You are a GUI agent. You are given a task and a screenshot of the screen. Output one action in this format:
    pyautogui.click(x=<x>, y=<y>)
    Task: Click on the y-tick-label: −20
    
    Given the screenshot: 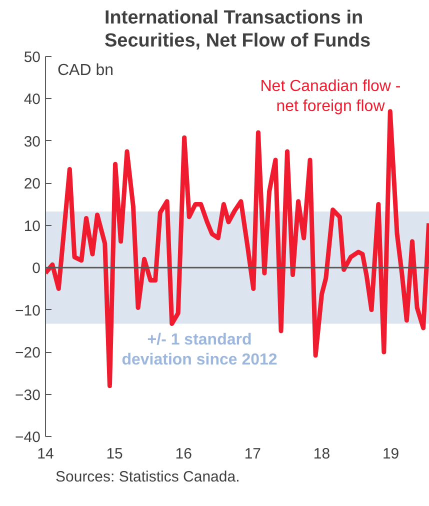 What is the action you would take?
    pyautogui.click(x=28, y=353)
    